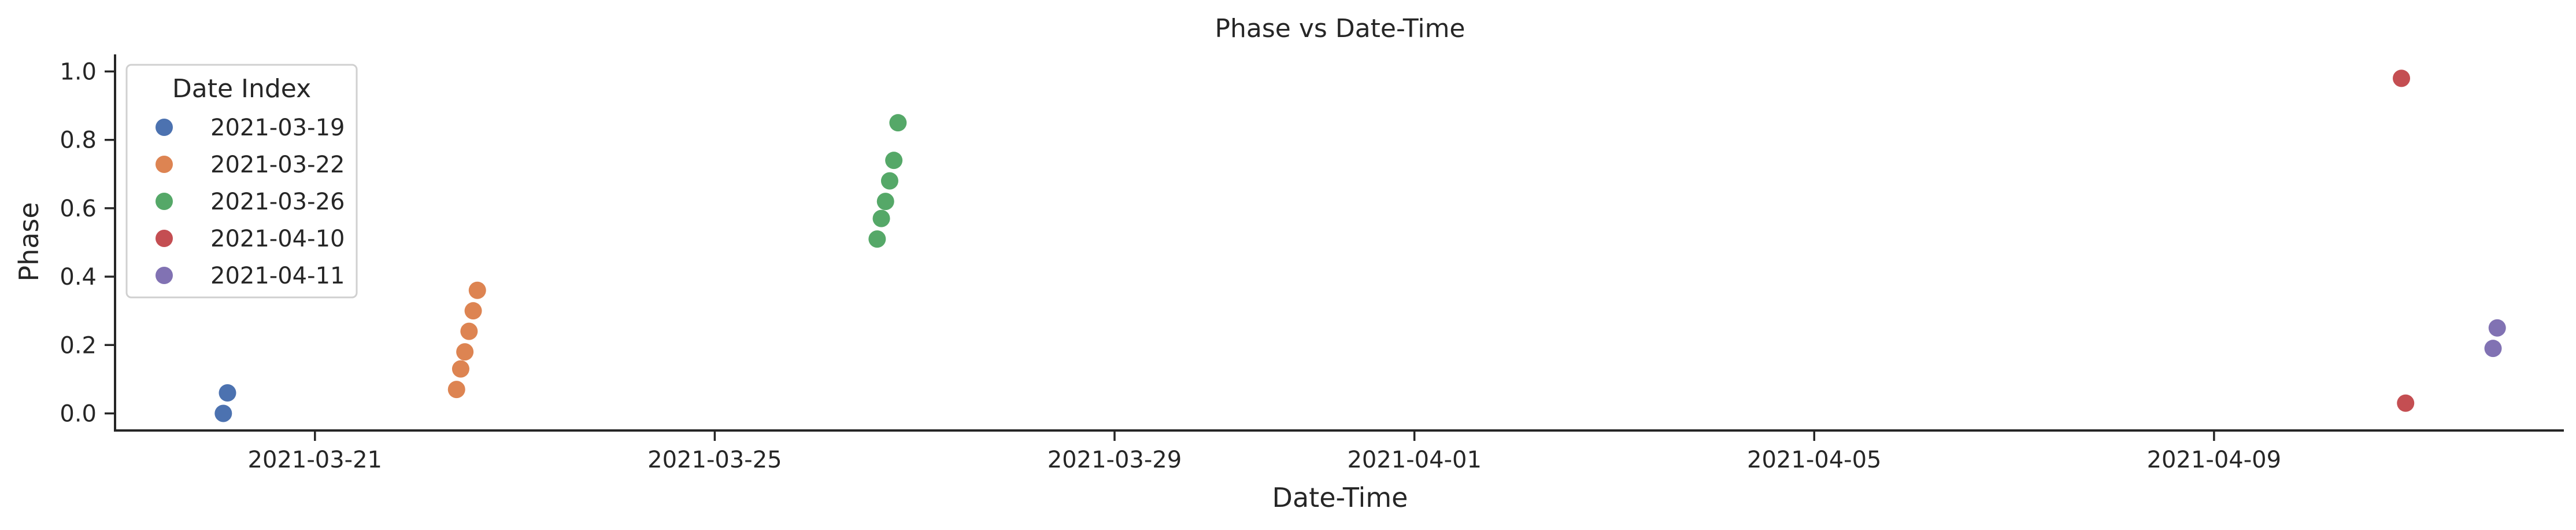 The height and width of the screenshot is (530, 2576). What do you see at coordinates (79, 72) in the screenshot?
I see `y-tick-label: 1.0` at bounding box center [79, 72].